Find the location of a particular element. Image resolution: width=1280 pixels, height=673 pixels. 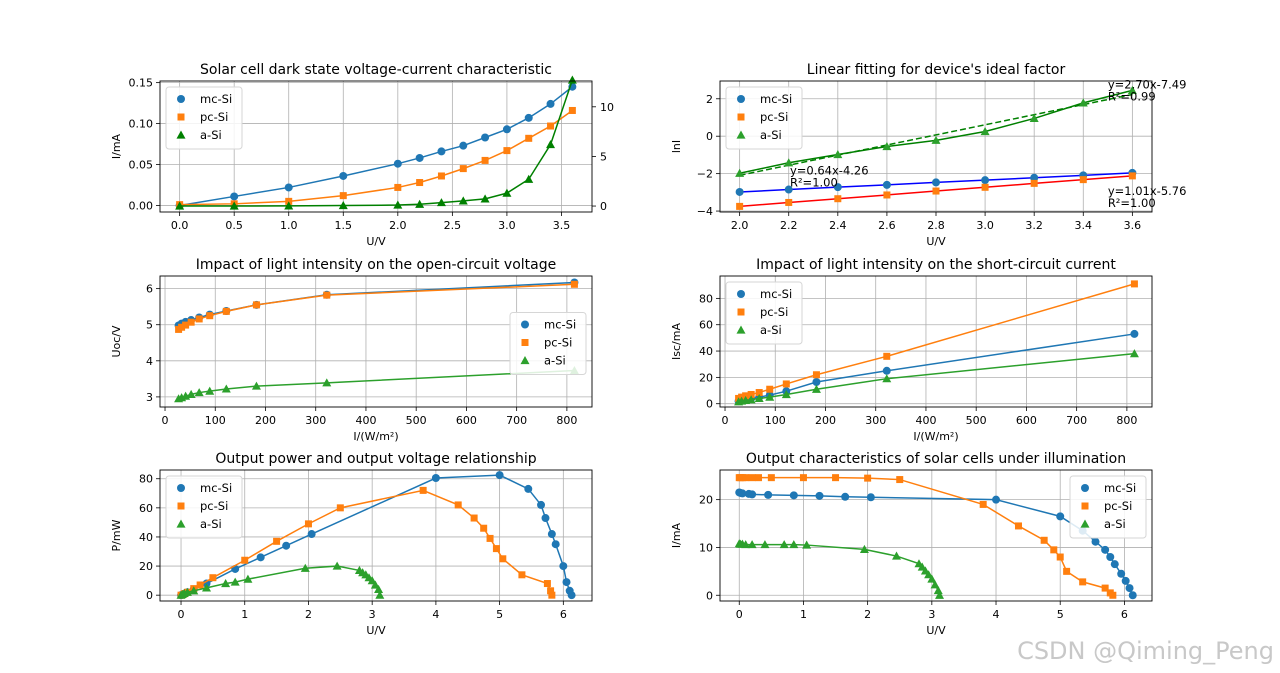

y-tick-label: −2 is located at coordinates (705, 174).